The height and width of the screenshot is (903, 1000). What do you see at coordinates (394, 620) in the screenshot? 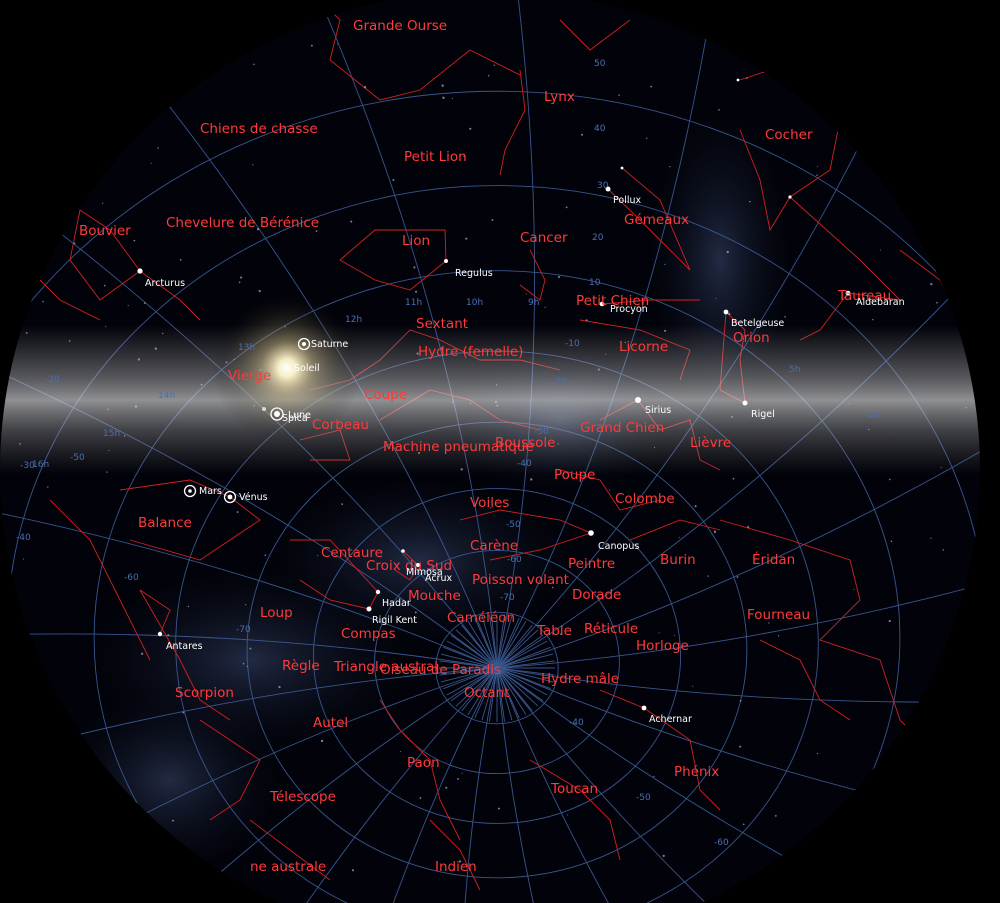
I see `star-label-rigil-kent: Rigil Kent` at bounding box center [394, 620].